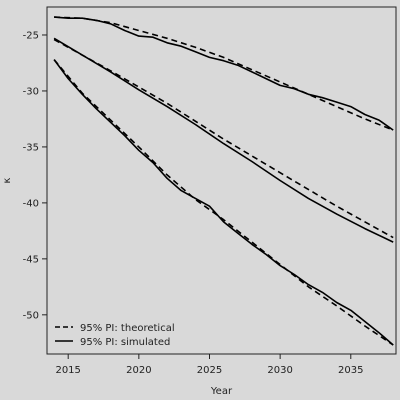 The image size is (400, 400). I want to click on y-tick-label: -25, so click(31, 35).